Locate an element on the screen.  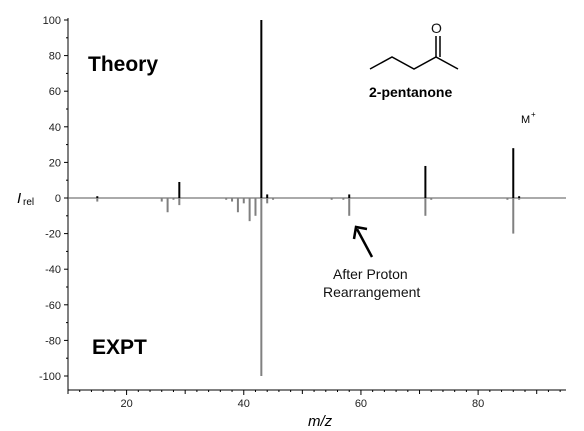
y-tick-label: -20 is located at coordinates (53, 235).